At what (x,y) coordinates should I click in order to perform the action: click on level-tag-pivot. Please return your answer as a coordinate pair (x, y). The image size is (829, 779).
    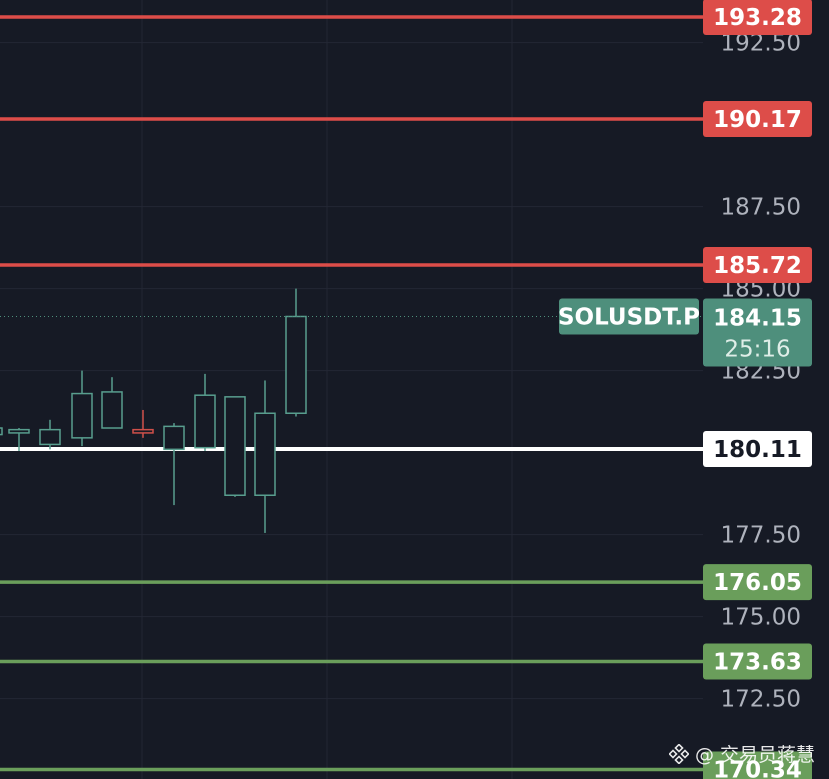
    Looking at the image, I should click on (757, 449).